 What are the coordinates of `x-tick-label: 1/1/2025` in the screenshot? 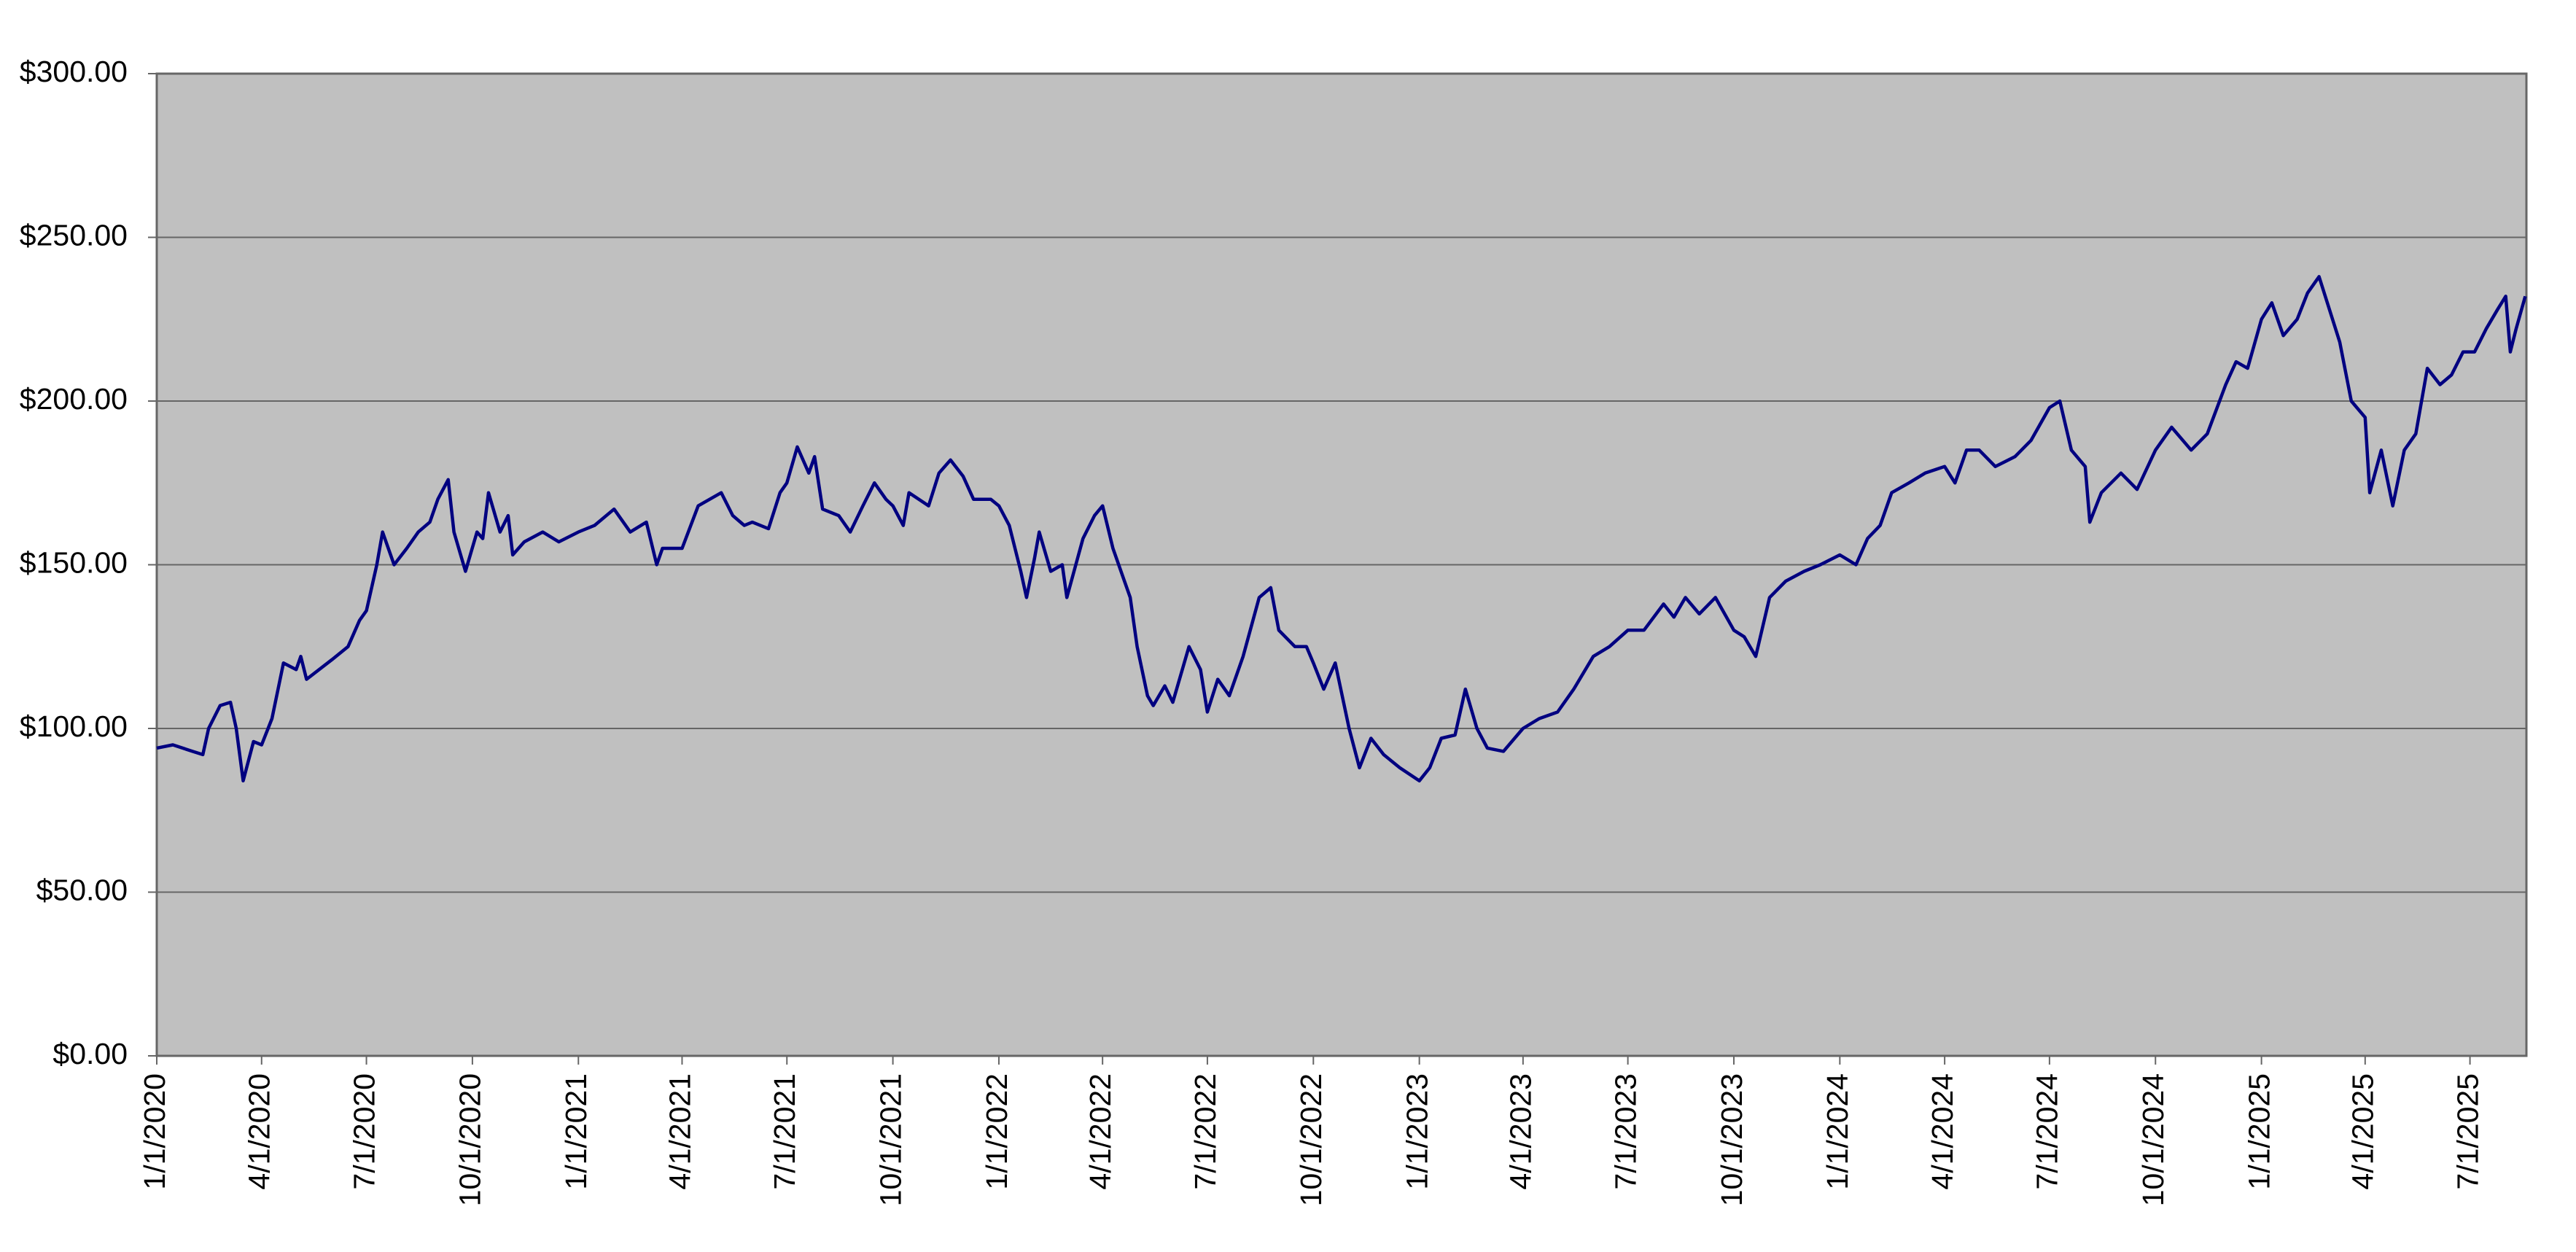 It's located at (2259, 1131).